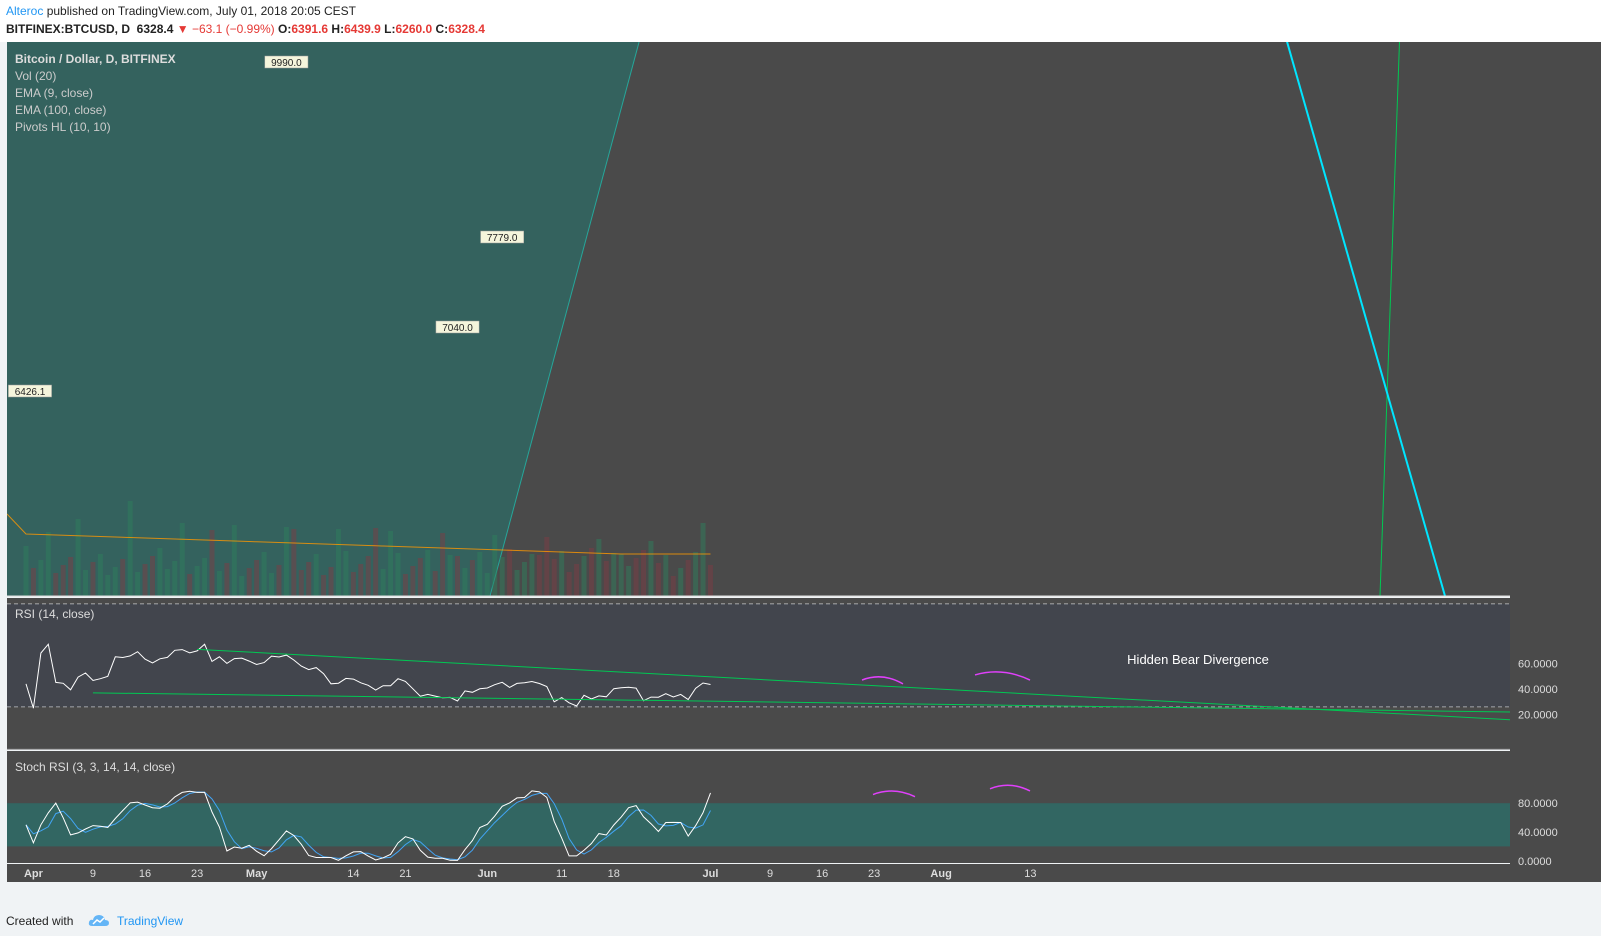  I want to click on low-value: 6260.0, so click(414, 29).